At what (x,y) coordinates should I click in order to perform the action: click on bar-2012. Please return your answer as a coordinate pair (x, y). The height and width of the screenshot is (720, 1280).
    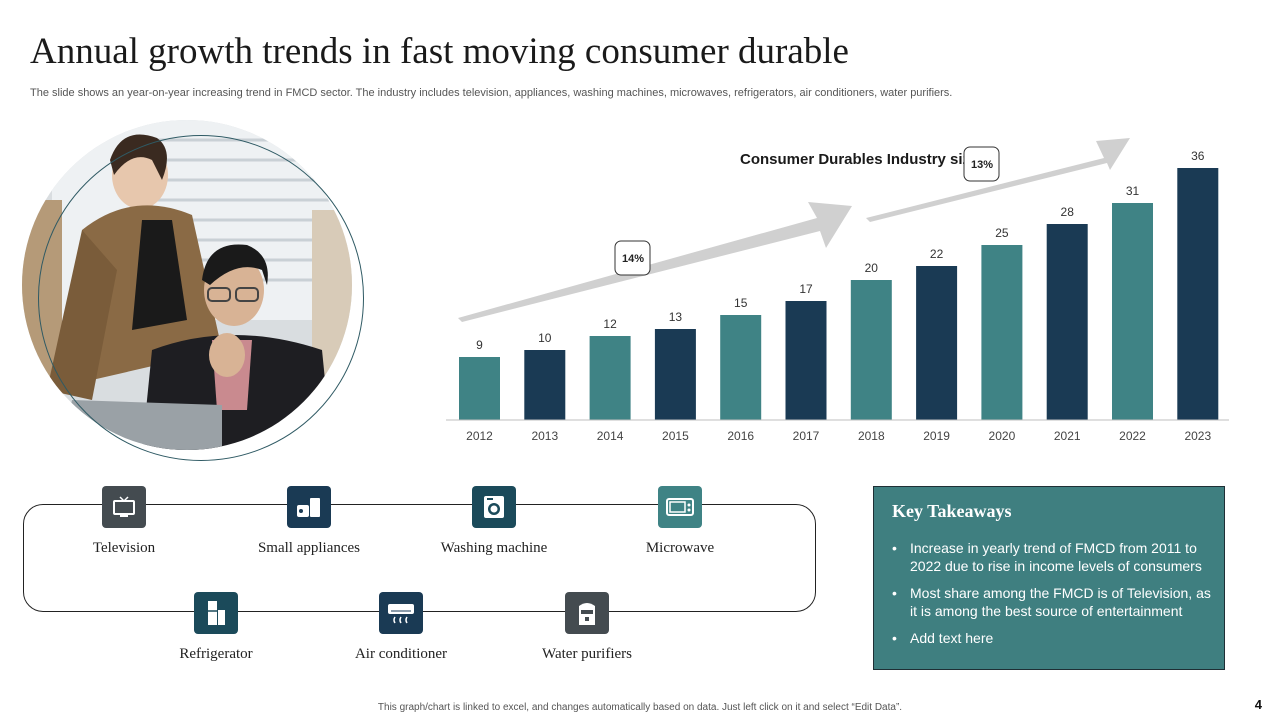
    Looking at the image, I should click on (479, 388).